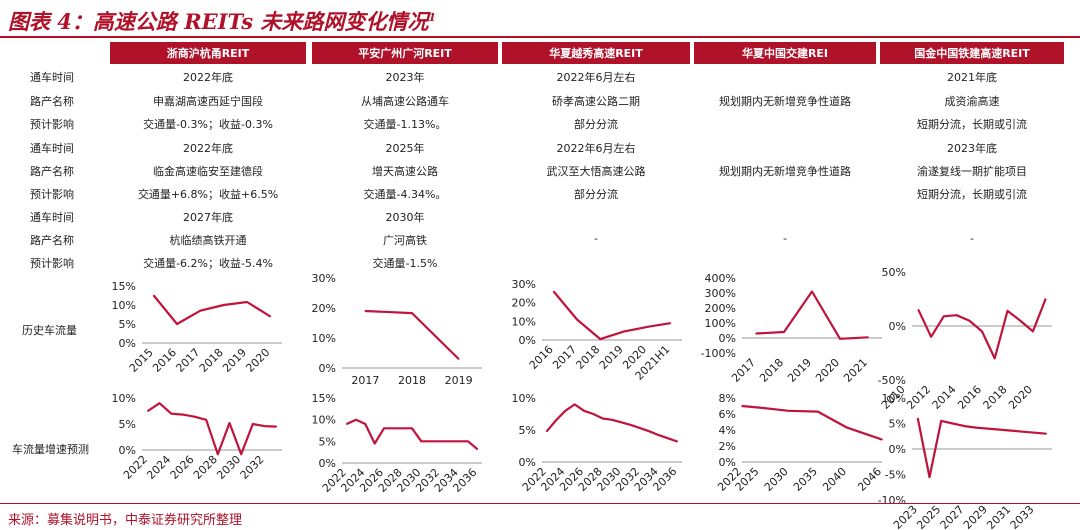 The width and height of the screenshot is (1080, 530). I want to click on table-cell: 2030年, so click(405, 217).